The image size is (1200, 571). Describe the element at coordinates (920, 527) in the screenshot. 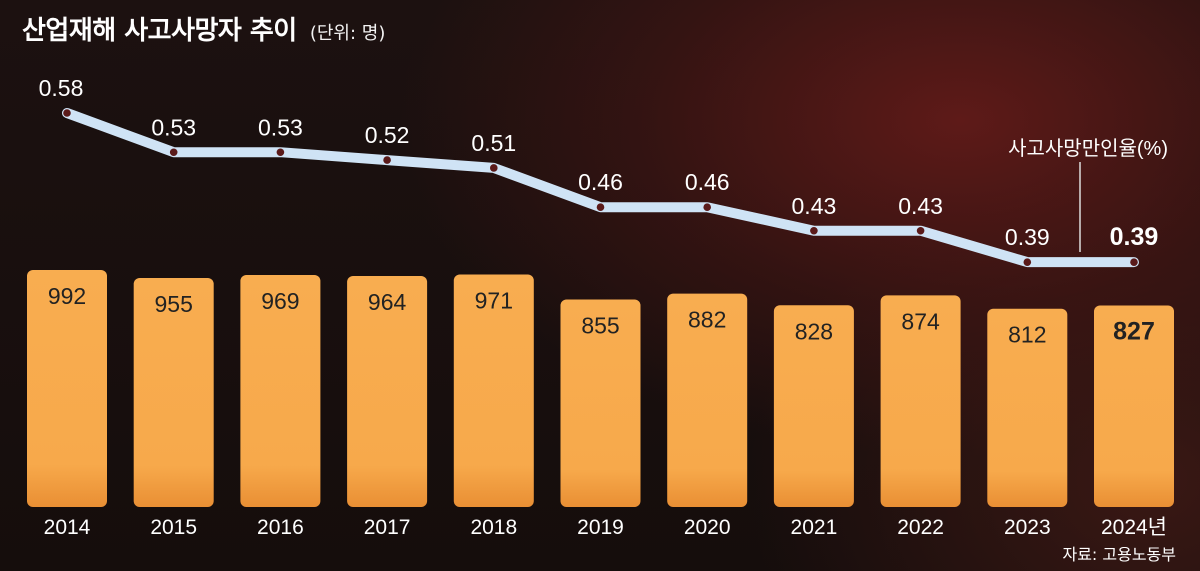

I see `x-tick-label: 2022` at that location.